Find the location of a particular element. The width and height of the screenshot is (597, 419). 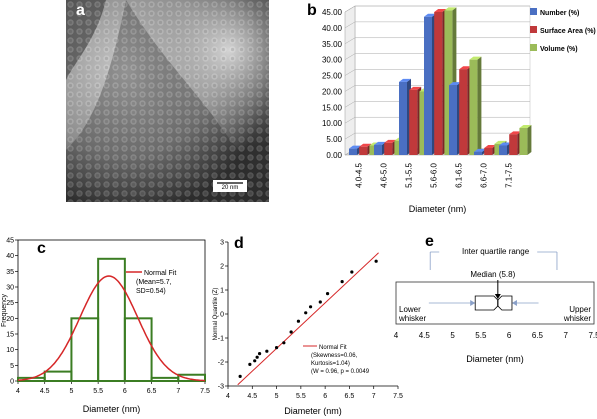

chart-side-wall is located at coordinates (350, 80).